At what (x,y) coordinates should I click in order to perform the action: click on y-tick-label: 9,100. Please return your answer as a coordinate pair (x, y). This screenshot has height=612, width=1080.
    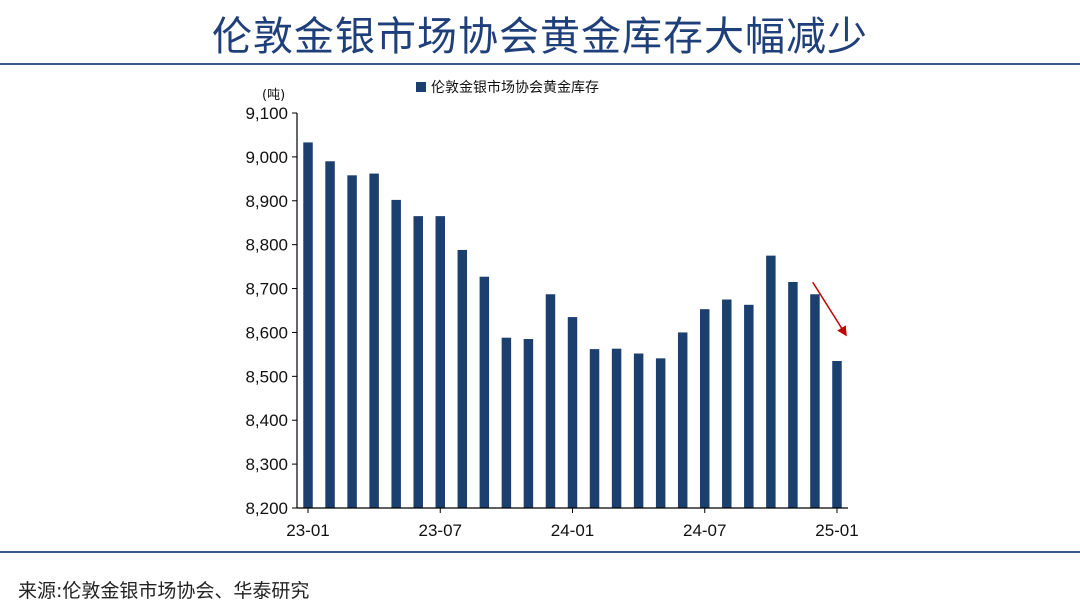
    Looking at the image, I should click on (266, 113).